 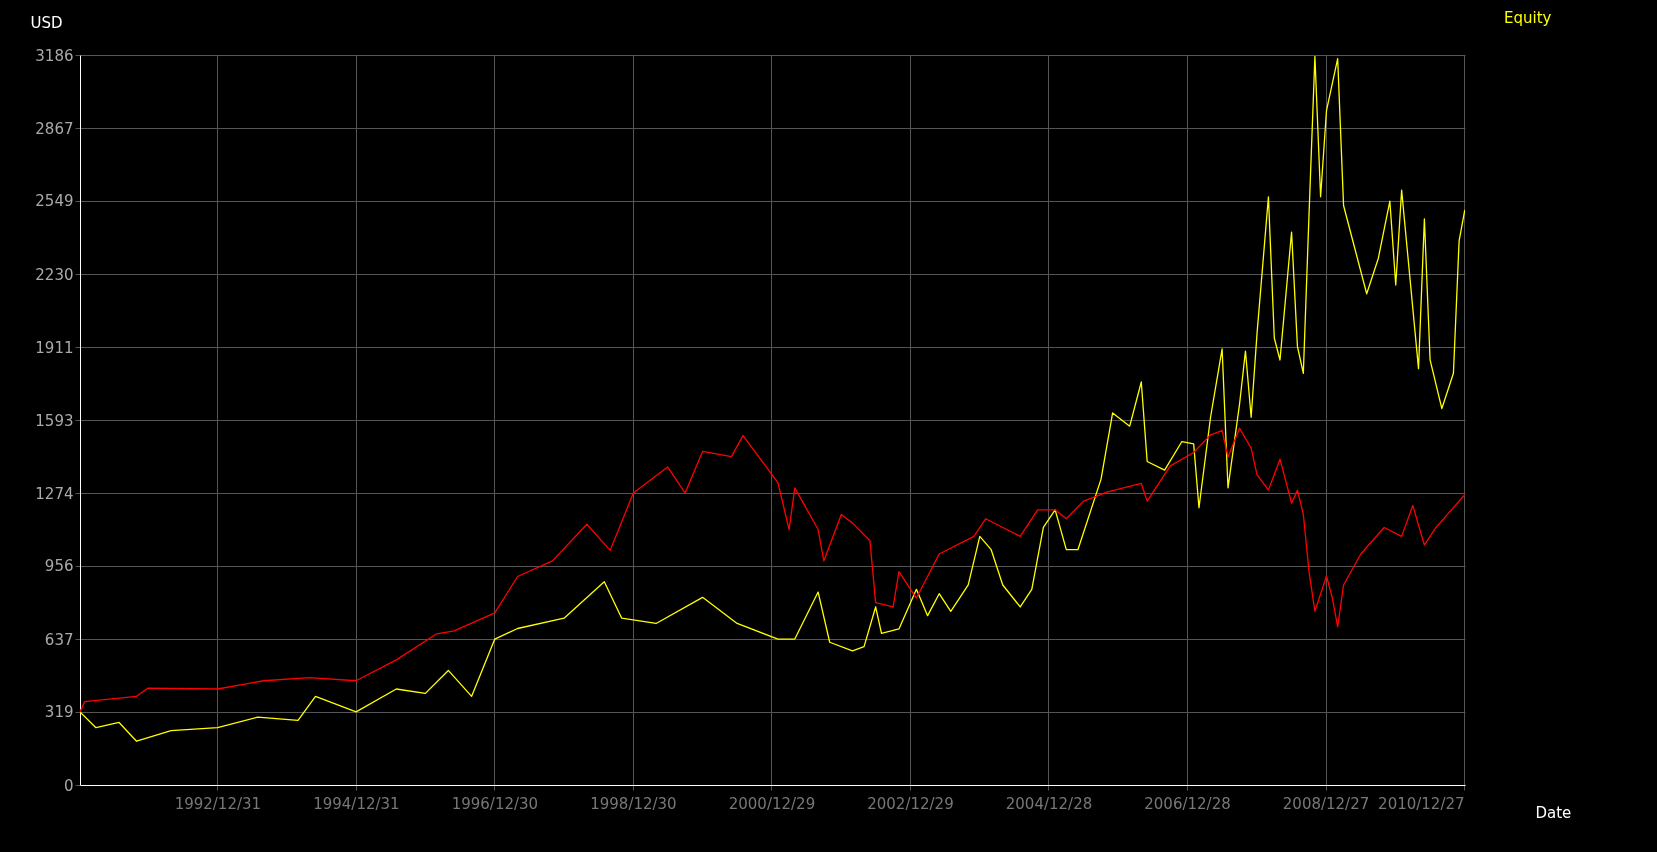 I want to click on y-axis-title: USD, so click(x=46, y=22).